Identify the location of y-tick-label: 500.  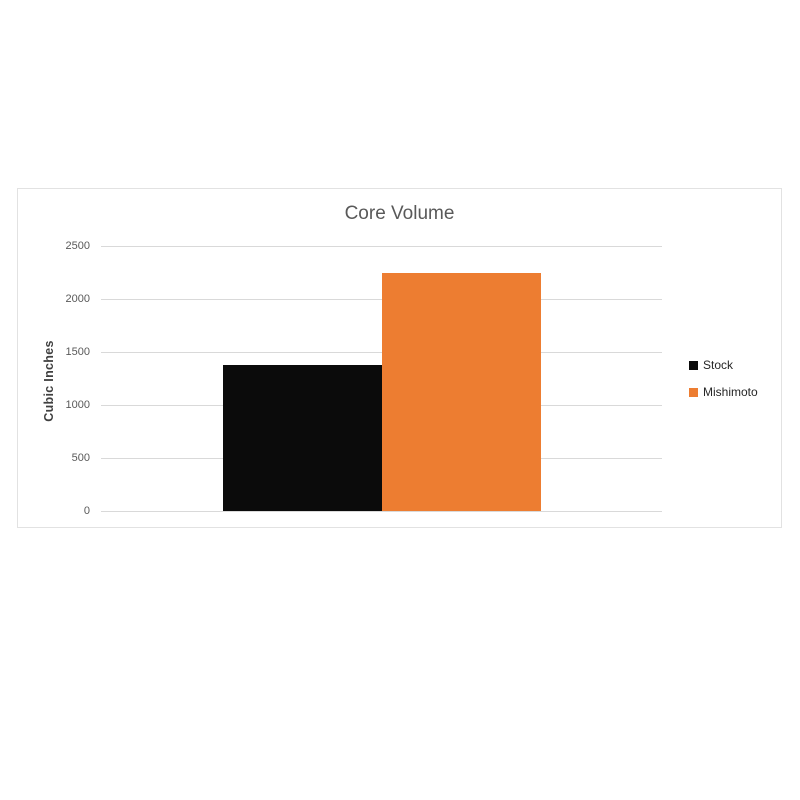
(80, 458).